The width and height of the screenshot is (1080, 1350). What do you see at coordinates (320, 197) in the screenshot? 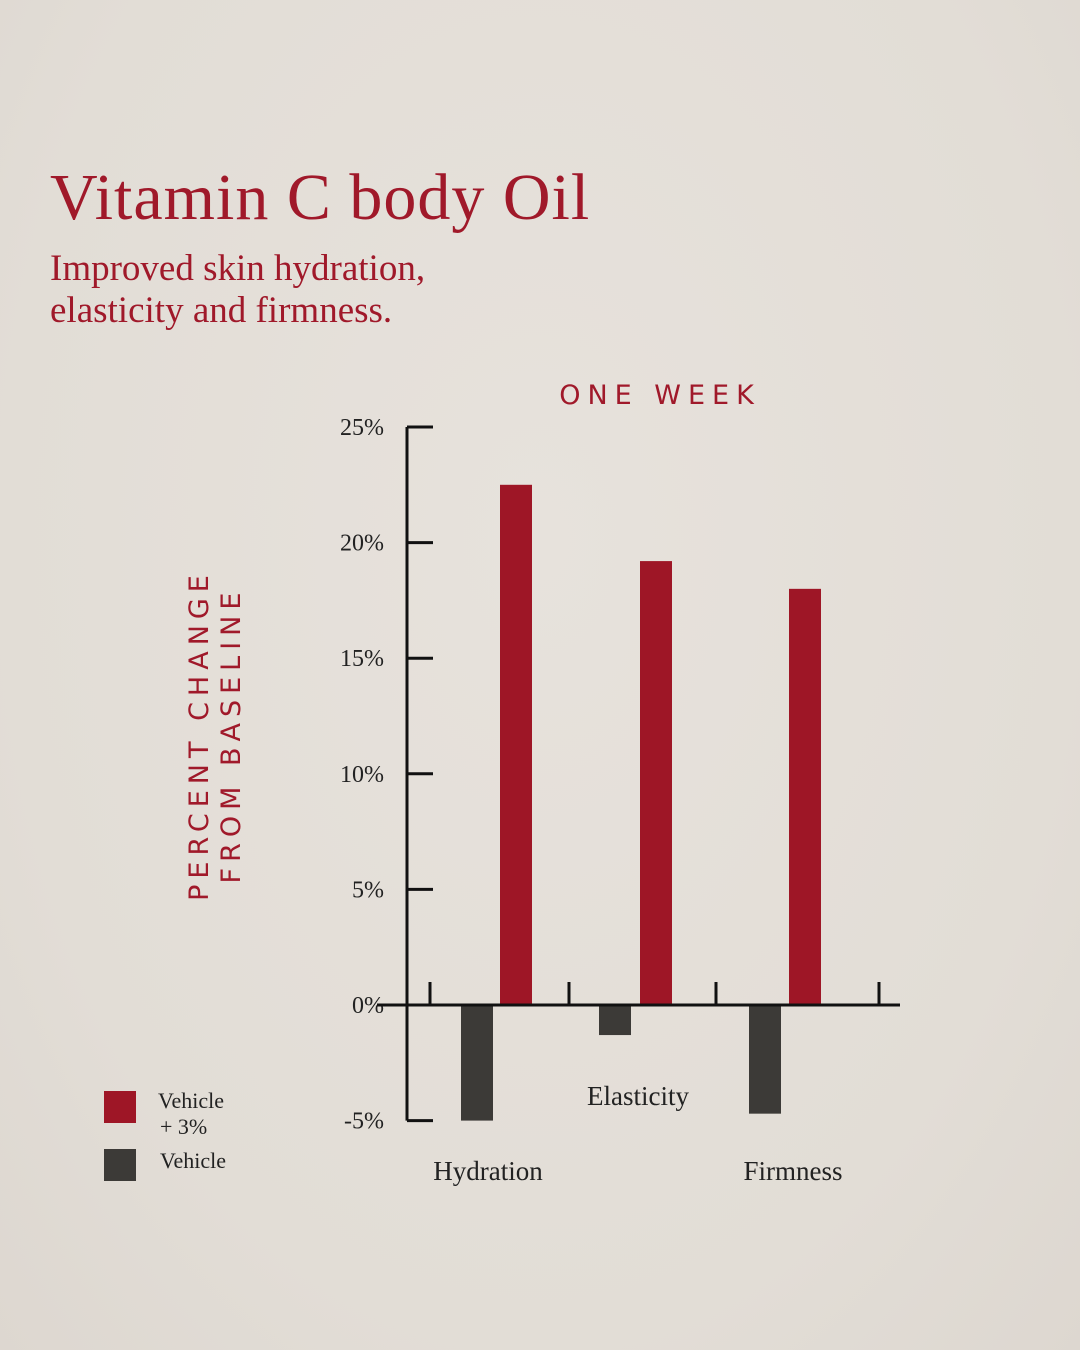
I see `page-title: Vitamin C body Oil` at bounding box center [320, 197].